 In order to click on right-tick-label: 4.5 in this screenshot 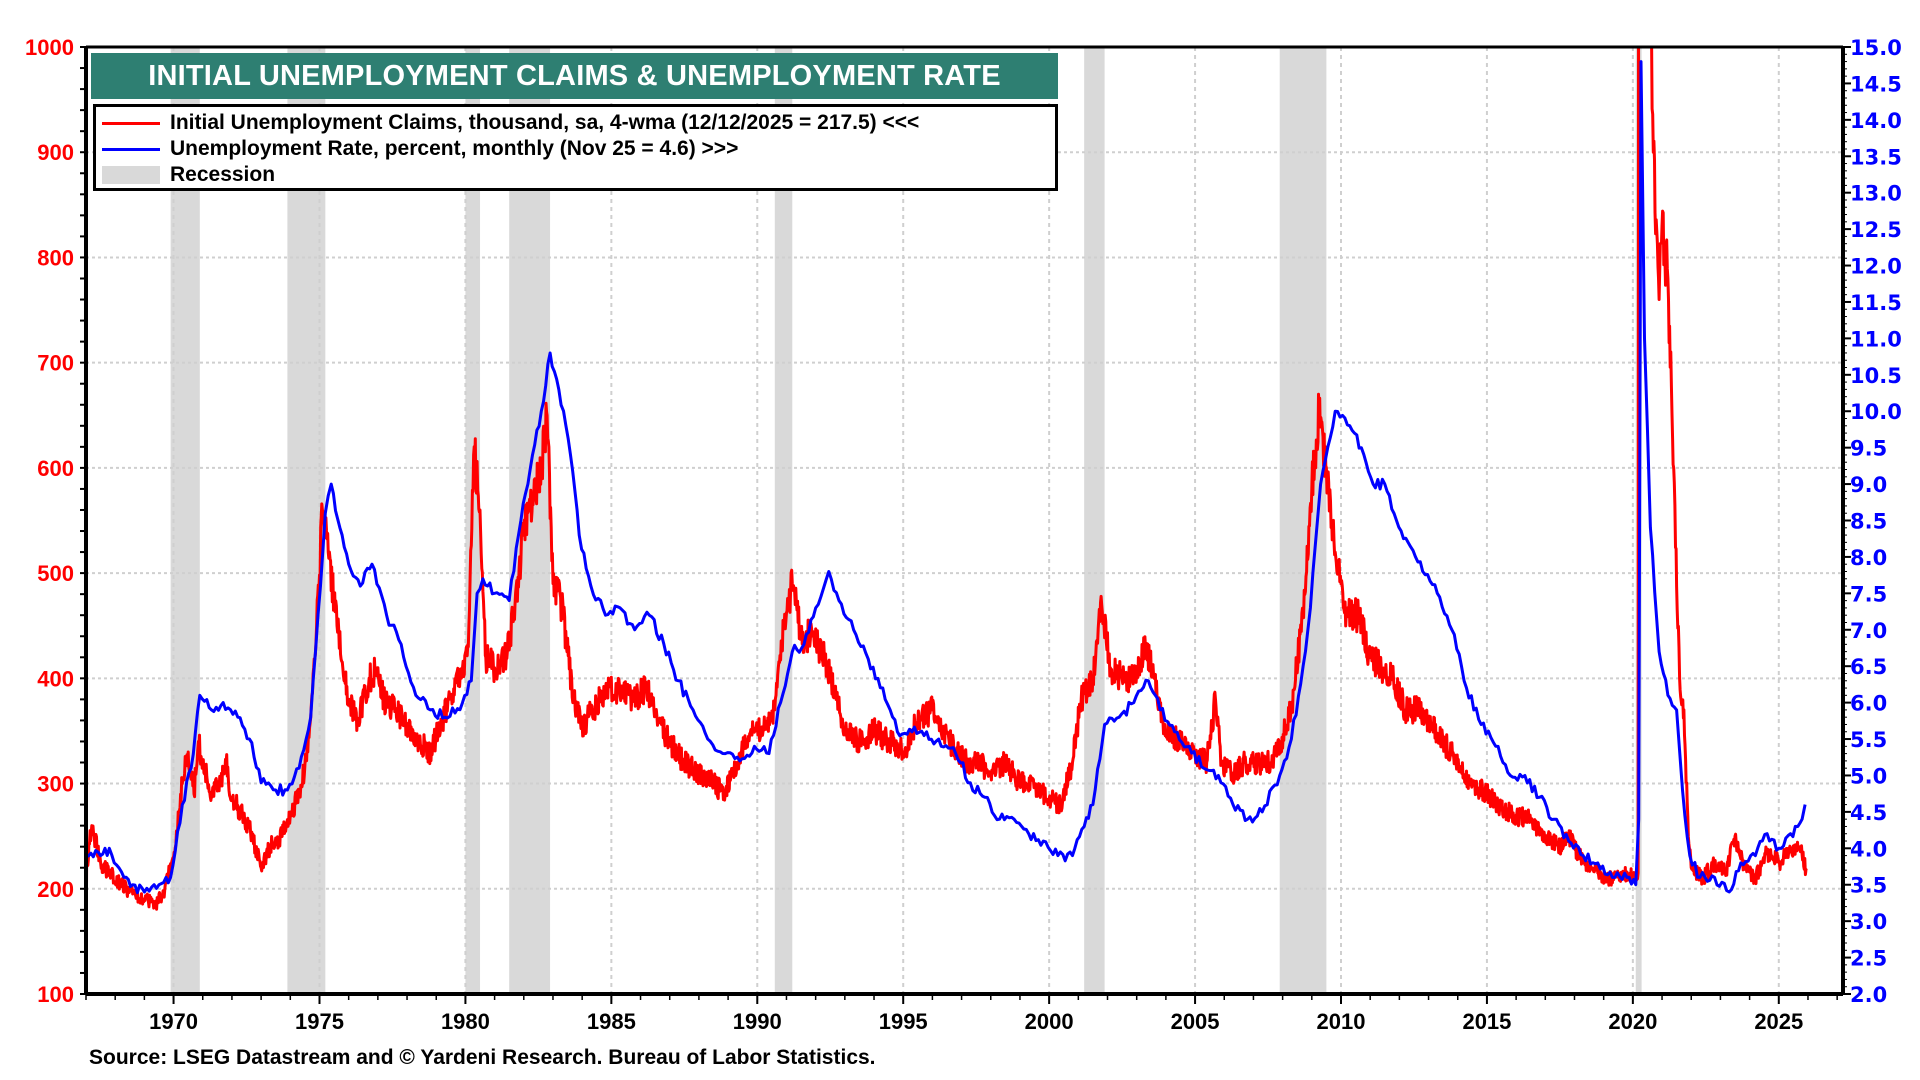, I will do `click(1868, 813)`.